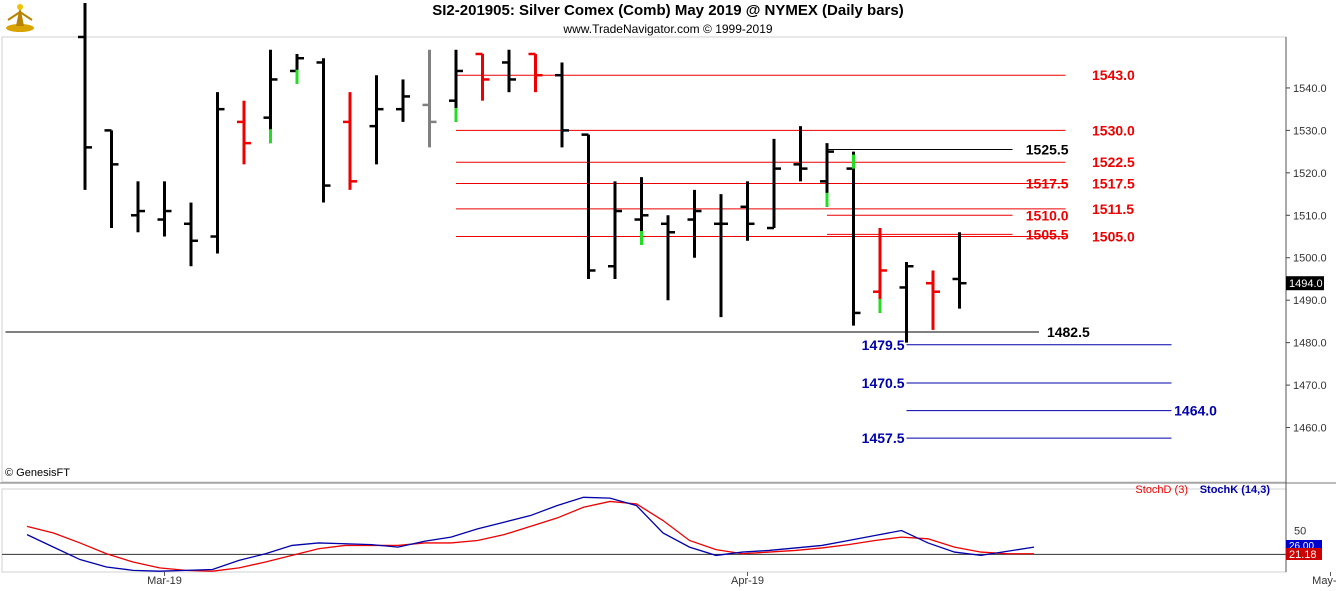  What do you see at coordinates (668, 29) in the screenshot?
I see `chart-subtitle: www.TradeNavigator.com © 1999-2019` at bounding box center [668, 29].